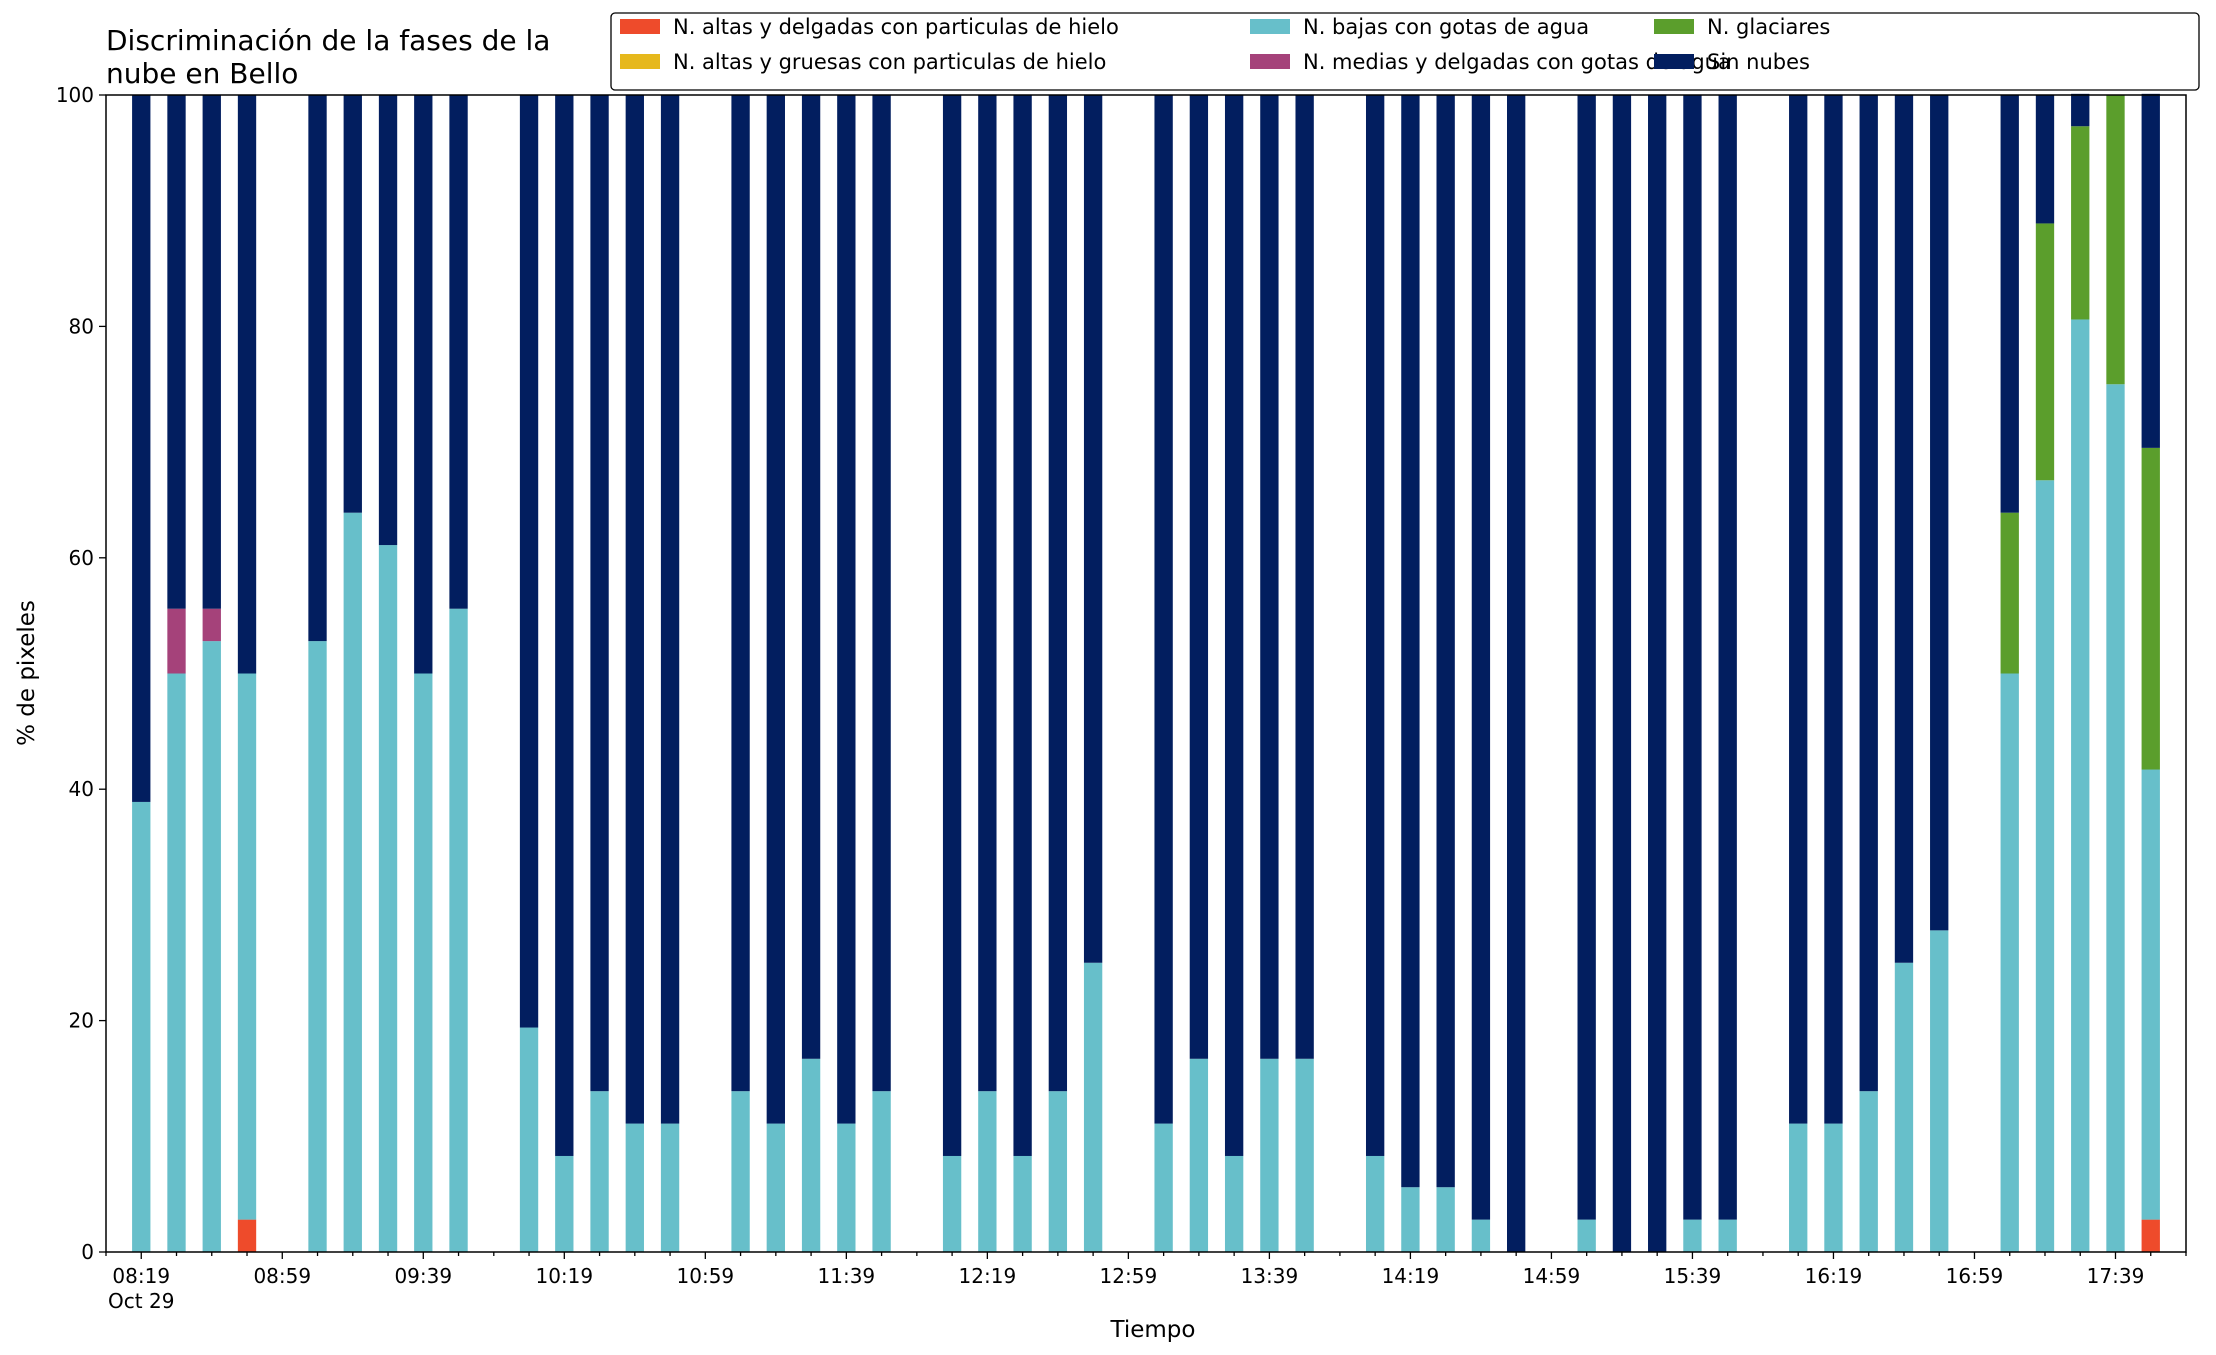  I want to click on y-tick-label: 20, so click(81, 1021).